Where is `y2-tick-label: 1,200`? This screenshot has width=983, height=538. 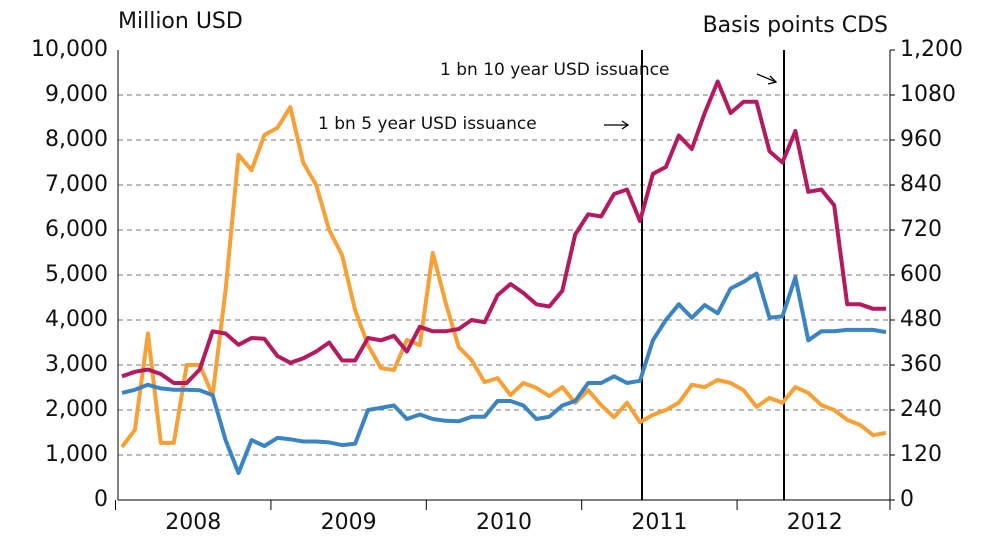 y2-tick-label: 1,200 is located at coordinates (931, 49).